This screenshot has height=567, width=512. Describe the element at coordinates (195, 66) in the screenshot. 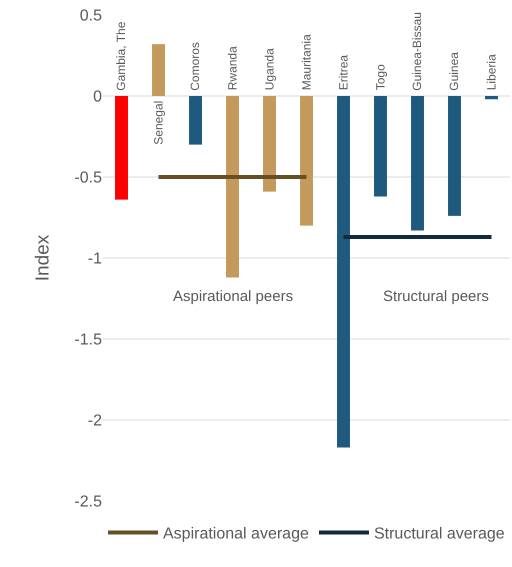

I see `x-tick-label: Comoros` at that location.